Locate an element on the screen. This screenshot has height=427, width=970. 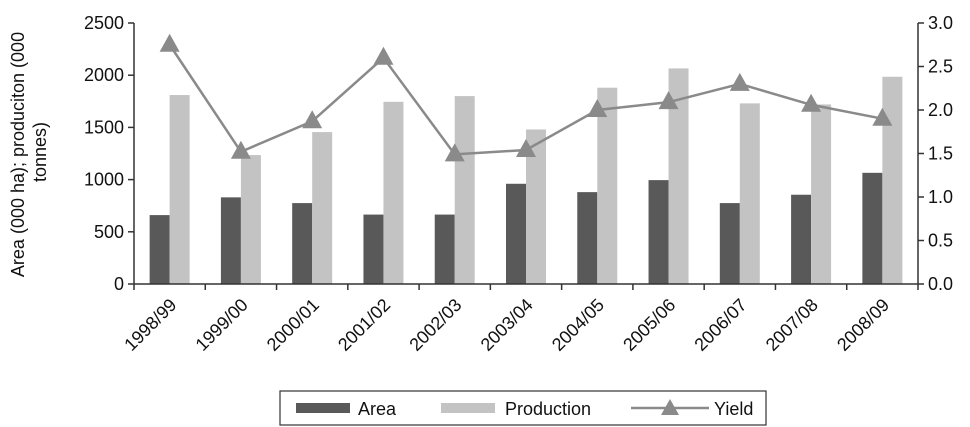
x-tick-label: 2005/06 is located at coordinates (649, 325).